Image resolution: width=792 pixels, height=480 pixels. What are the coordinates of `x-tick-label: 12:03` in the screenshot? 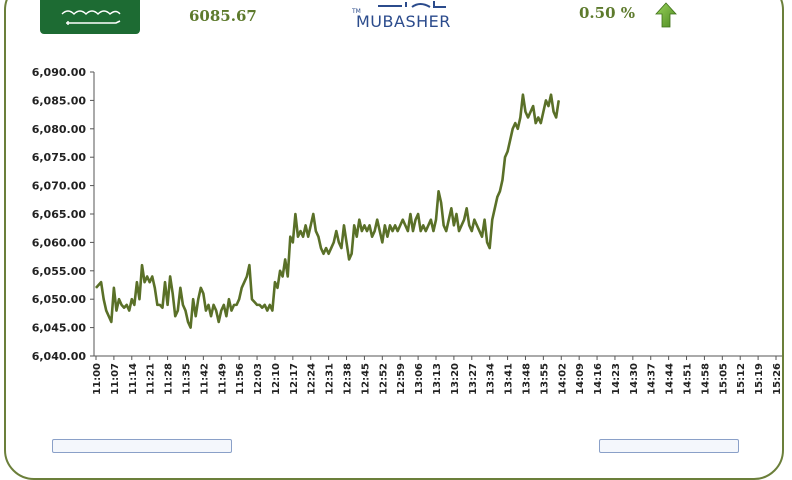 It's located at (258, 379).